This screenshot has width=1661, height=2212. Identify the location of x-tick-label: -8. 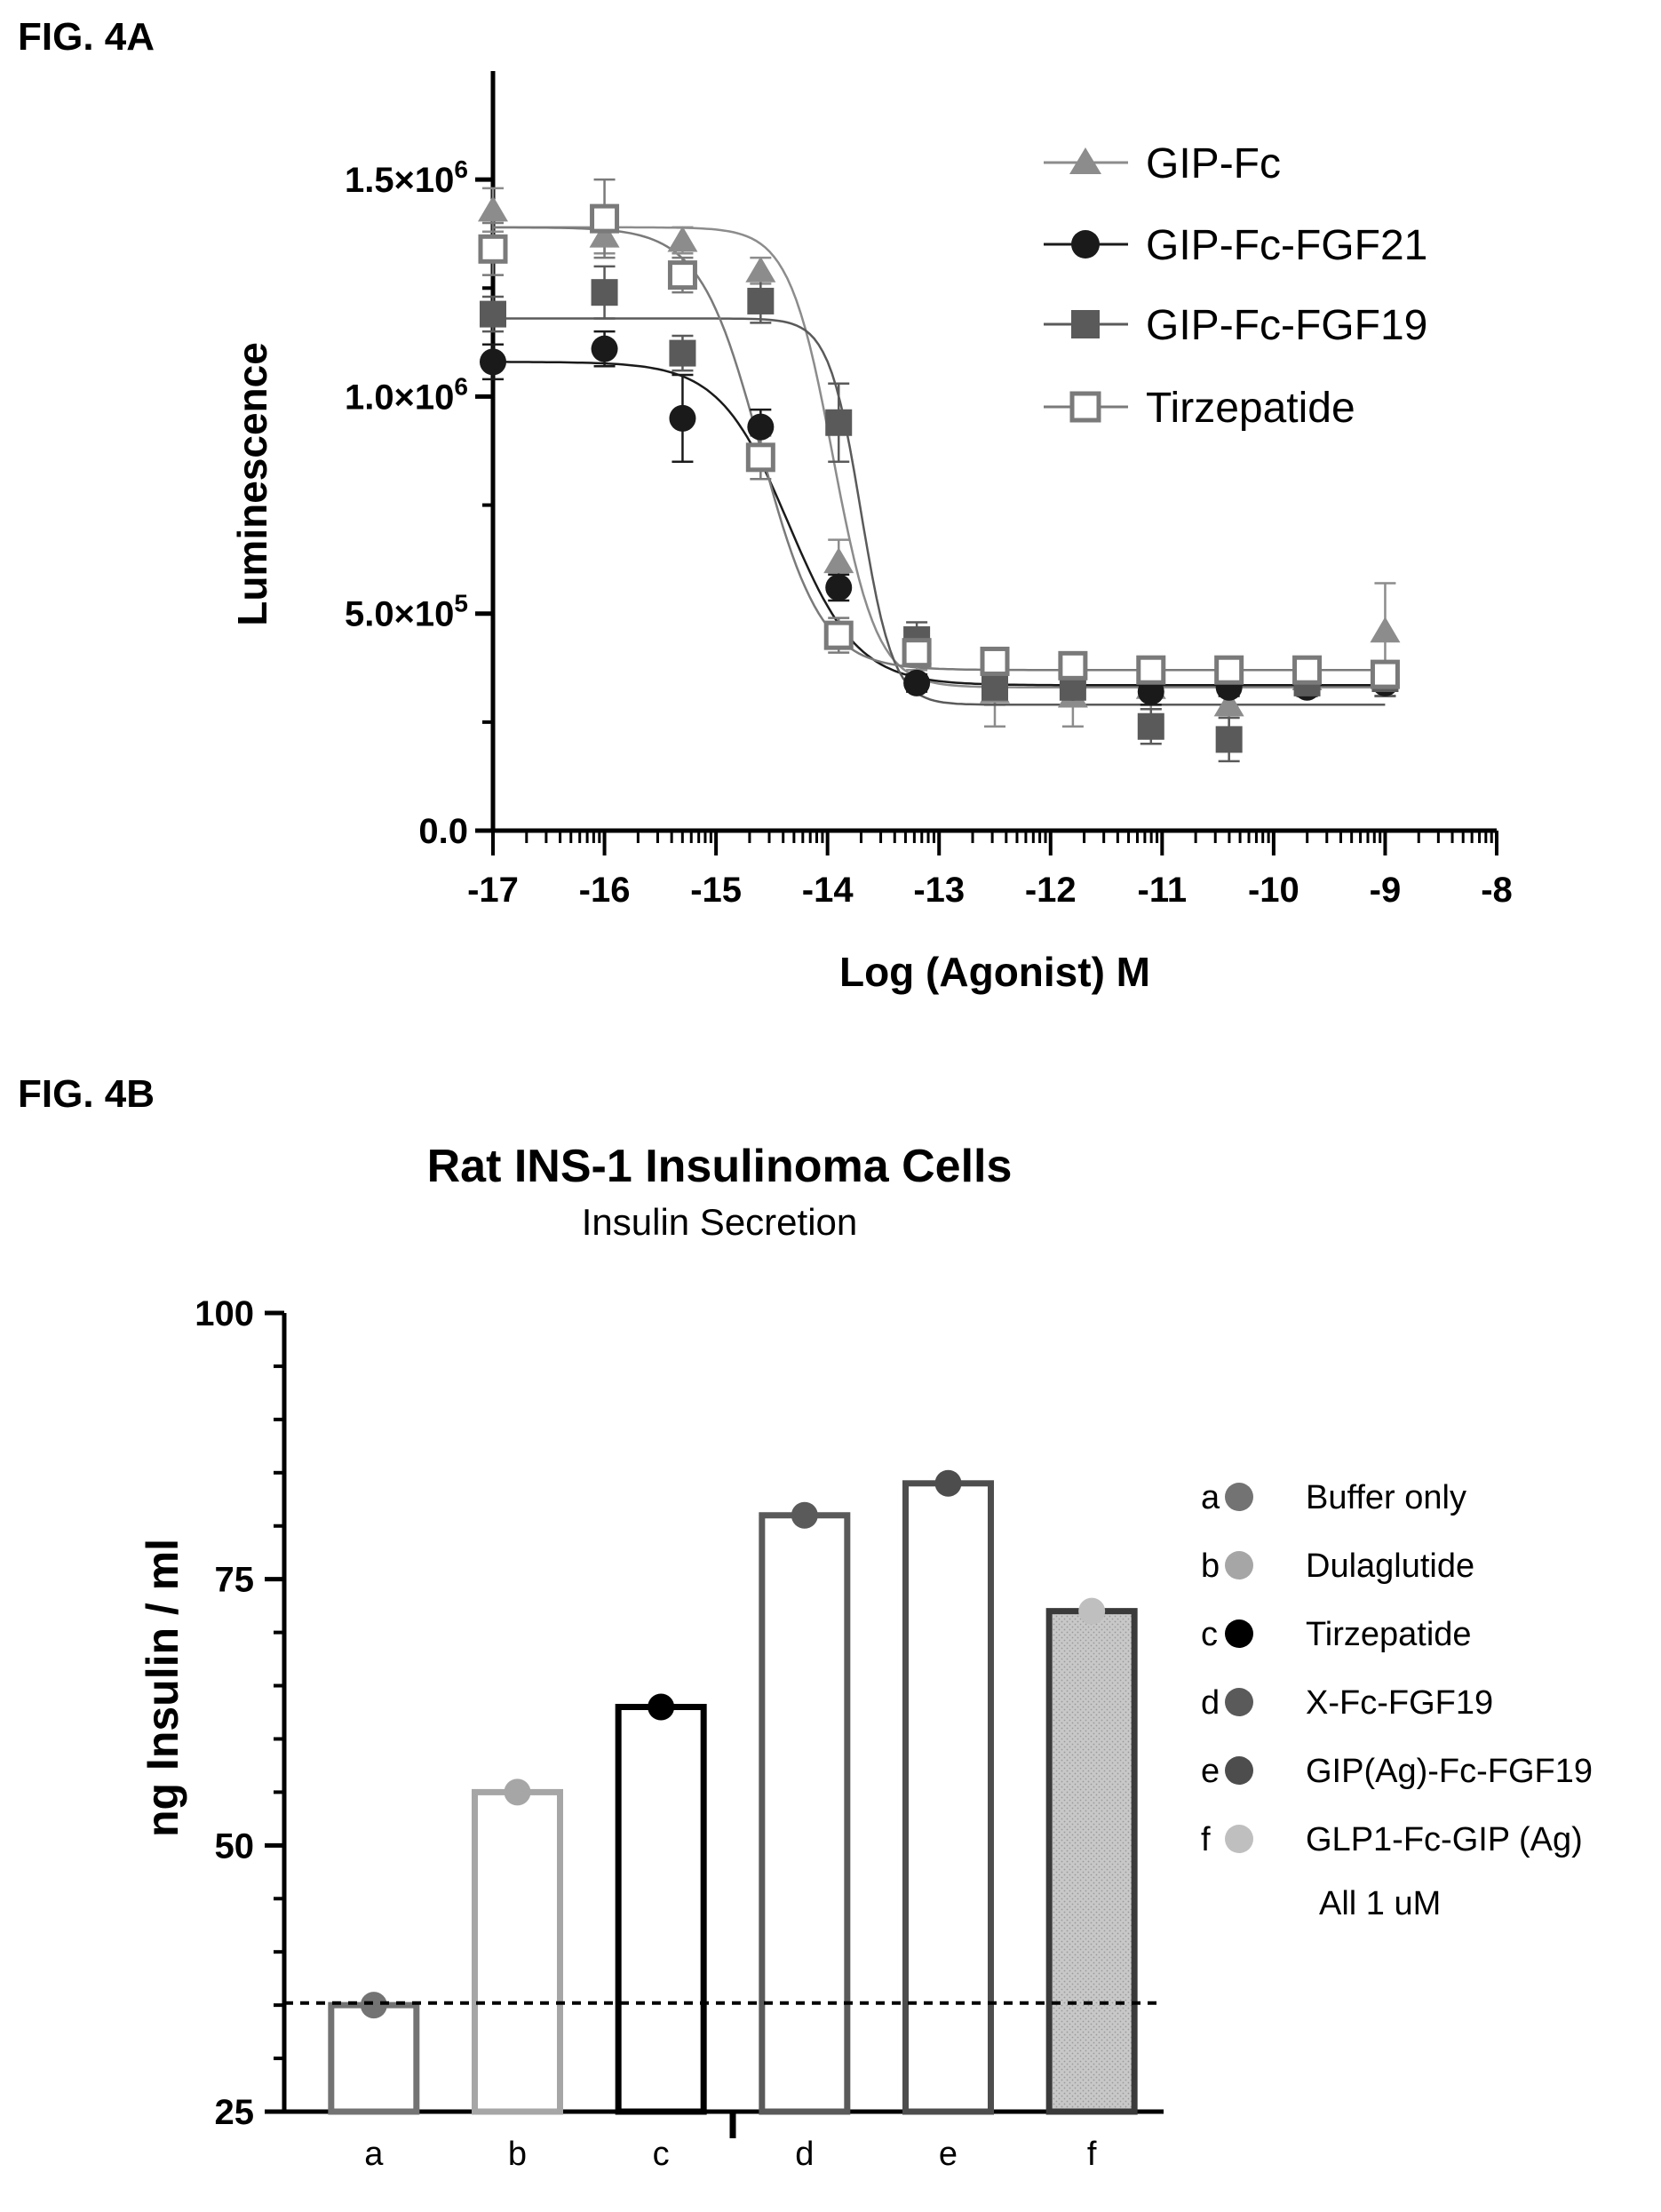
(1497, 891).